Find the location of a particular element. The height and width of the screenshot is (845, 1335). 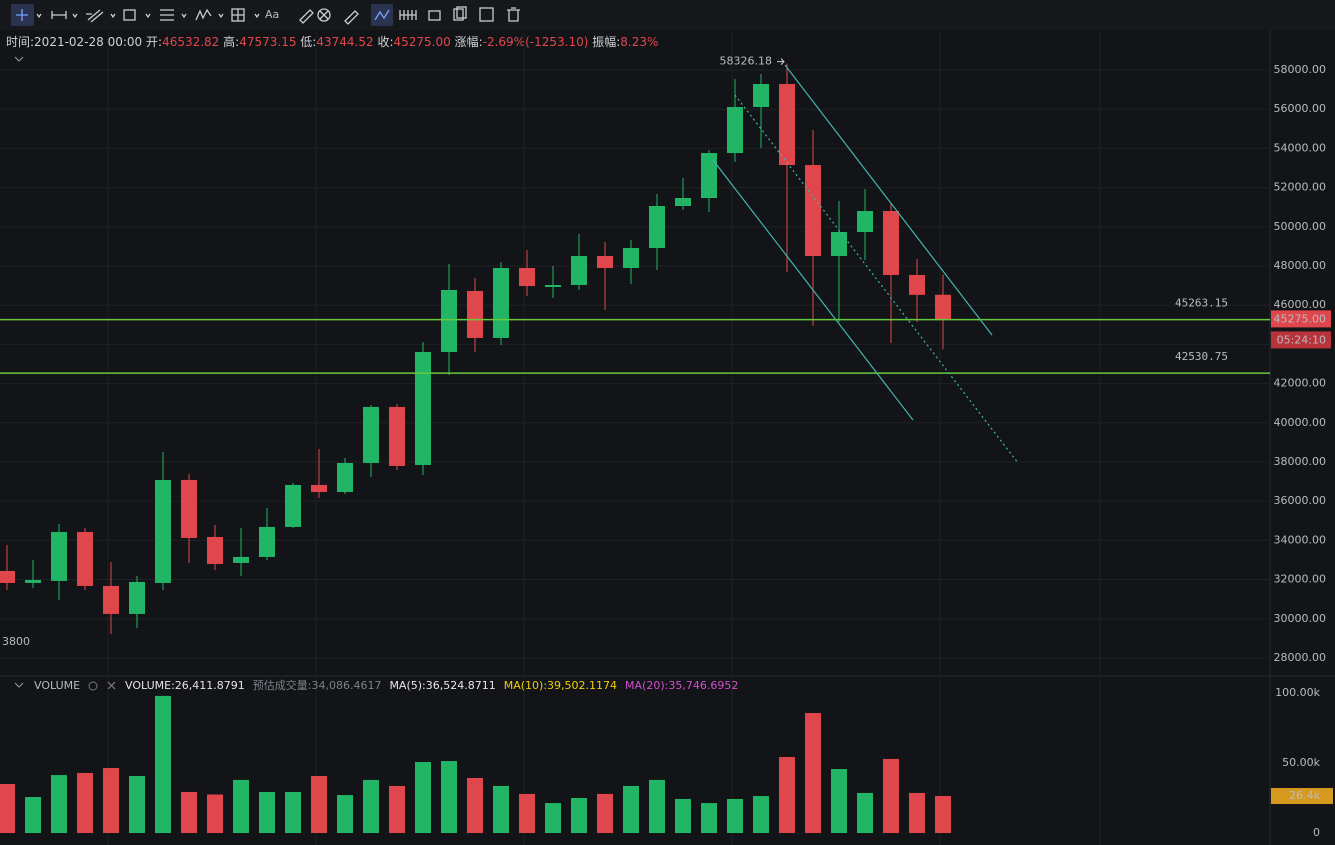

dropdown-arrows is located at coordinates (148, 16).